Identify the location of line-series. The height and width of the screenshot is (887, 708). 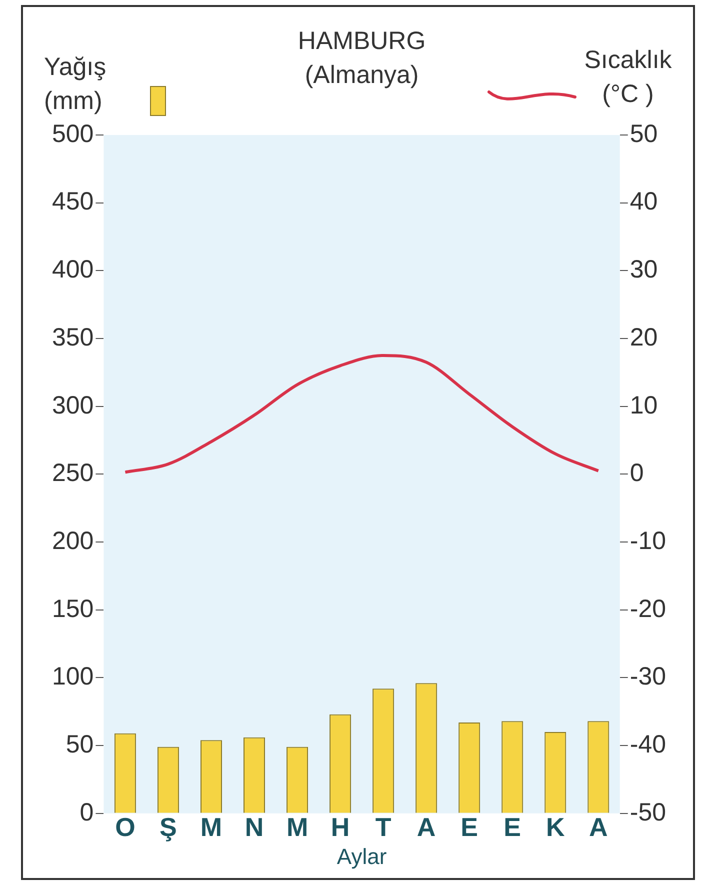
(362, 414).